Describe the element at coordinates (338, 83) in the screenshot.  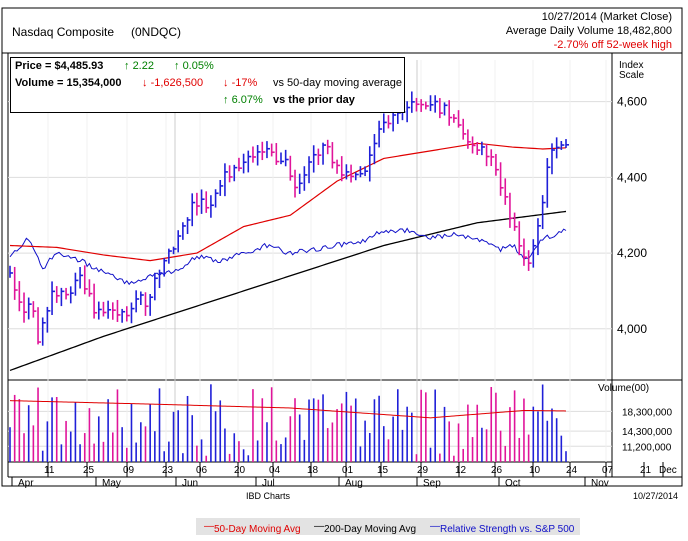
I see `vs-moving-average: vs 50-day moving average` at that location.